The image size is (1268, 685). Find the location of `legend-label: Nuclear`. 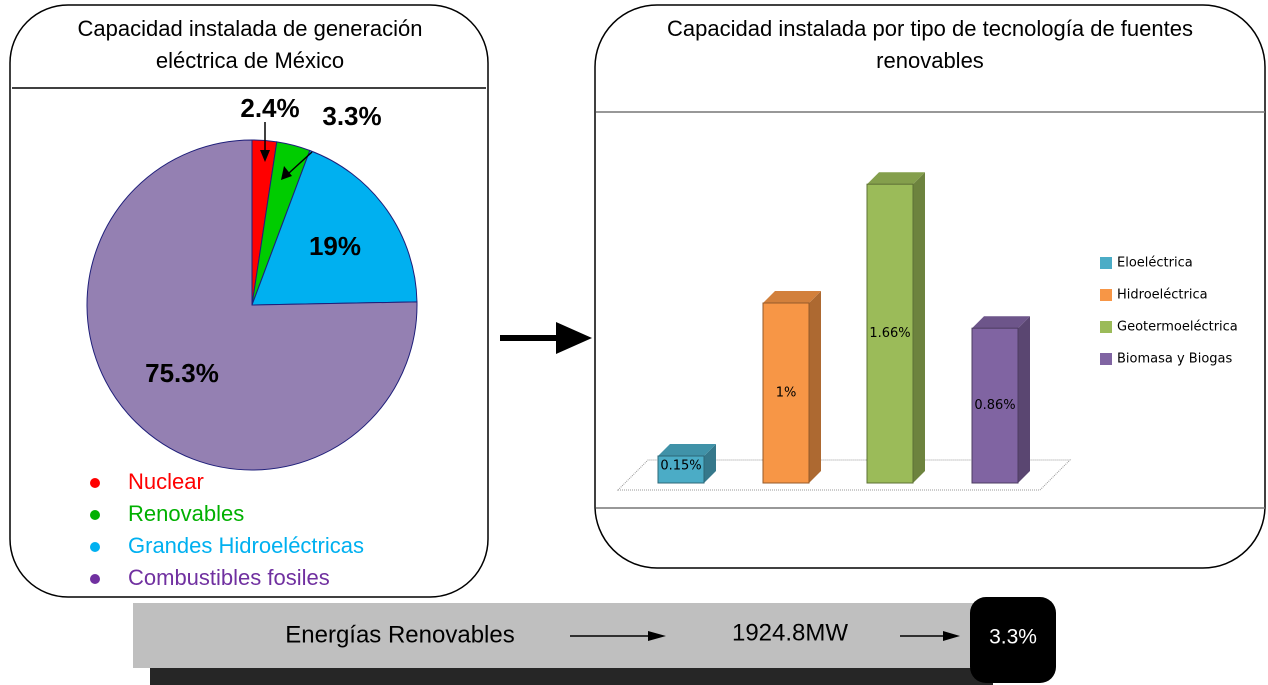

legend-label: Nuclear is located at coordinates (166, 481).